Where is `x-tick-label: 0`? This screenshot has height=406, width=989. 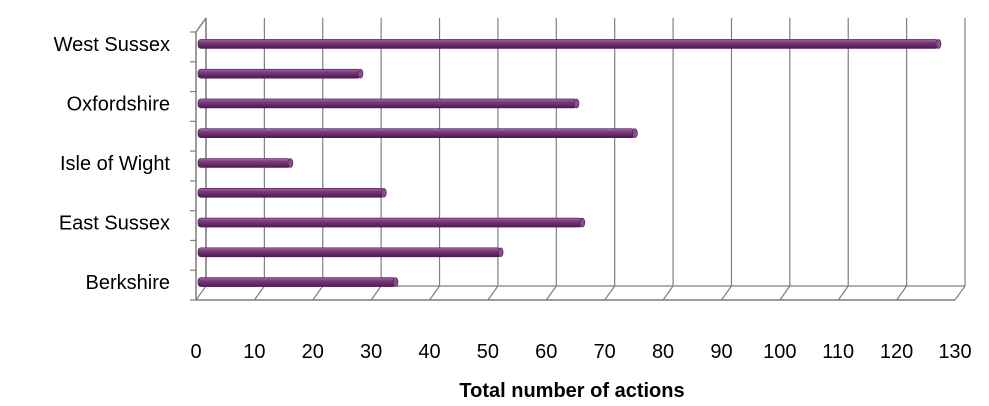 x-tick-label: 0 is located at coordinates (195, 352).